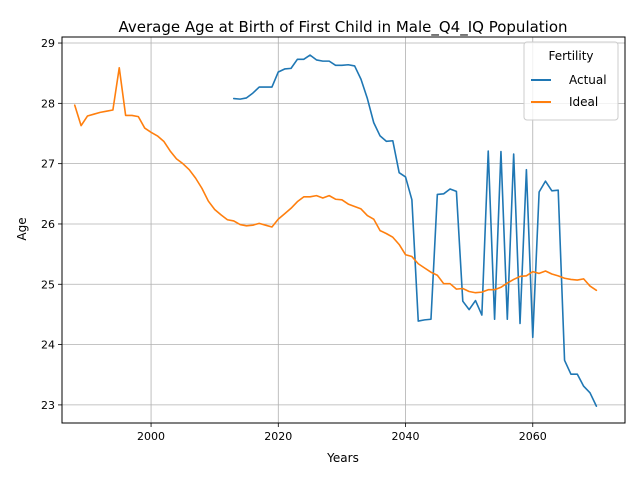 The width and height of the screenshot is (640, 484). Describe the element at coordinates (48, 43) in the screenshot. I see `y-tick-label: 29` at that location.